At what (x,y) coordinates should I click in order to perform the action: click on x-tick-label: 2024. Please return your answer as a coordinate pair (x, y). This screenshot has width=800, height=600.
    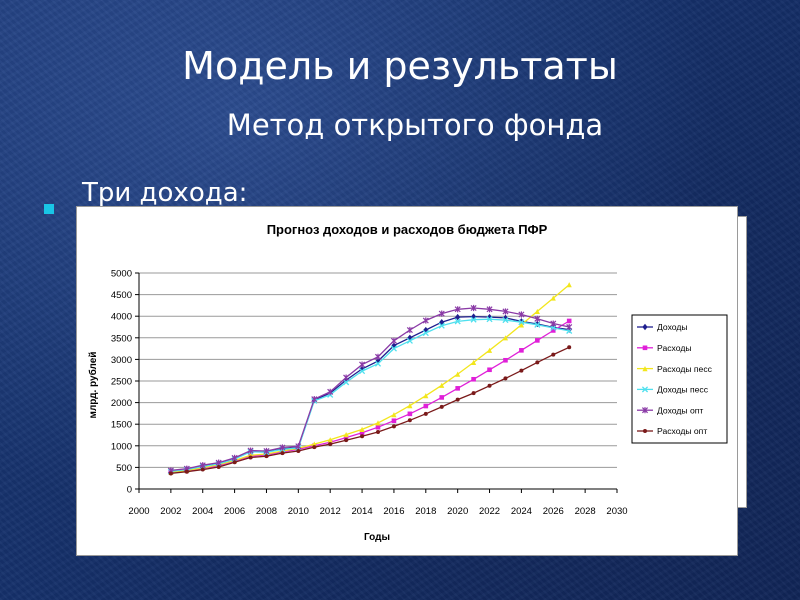
    Looking at the image, I should click on (521, 511).